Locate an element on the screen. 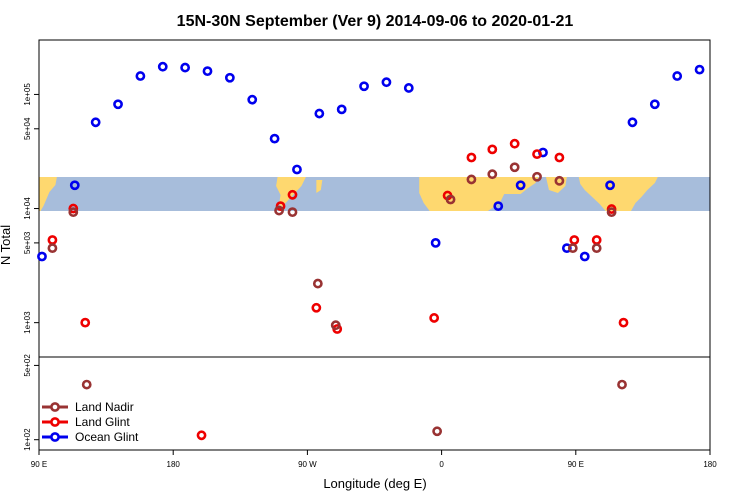  y-upper-tick-label-4: 1e+05 is located at coordinates (27, 94).